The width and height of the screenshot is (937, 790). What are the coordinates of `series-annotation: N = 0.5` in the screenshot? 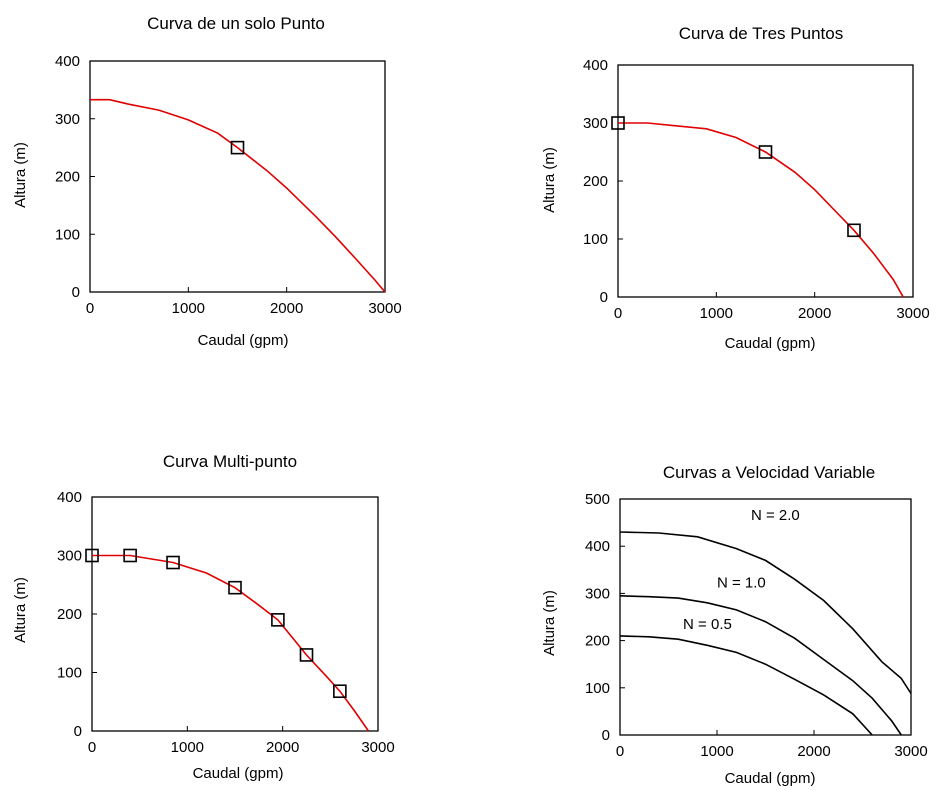 It's located at (707, 624).